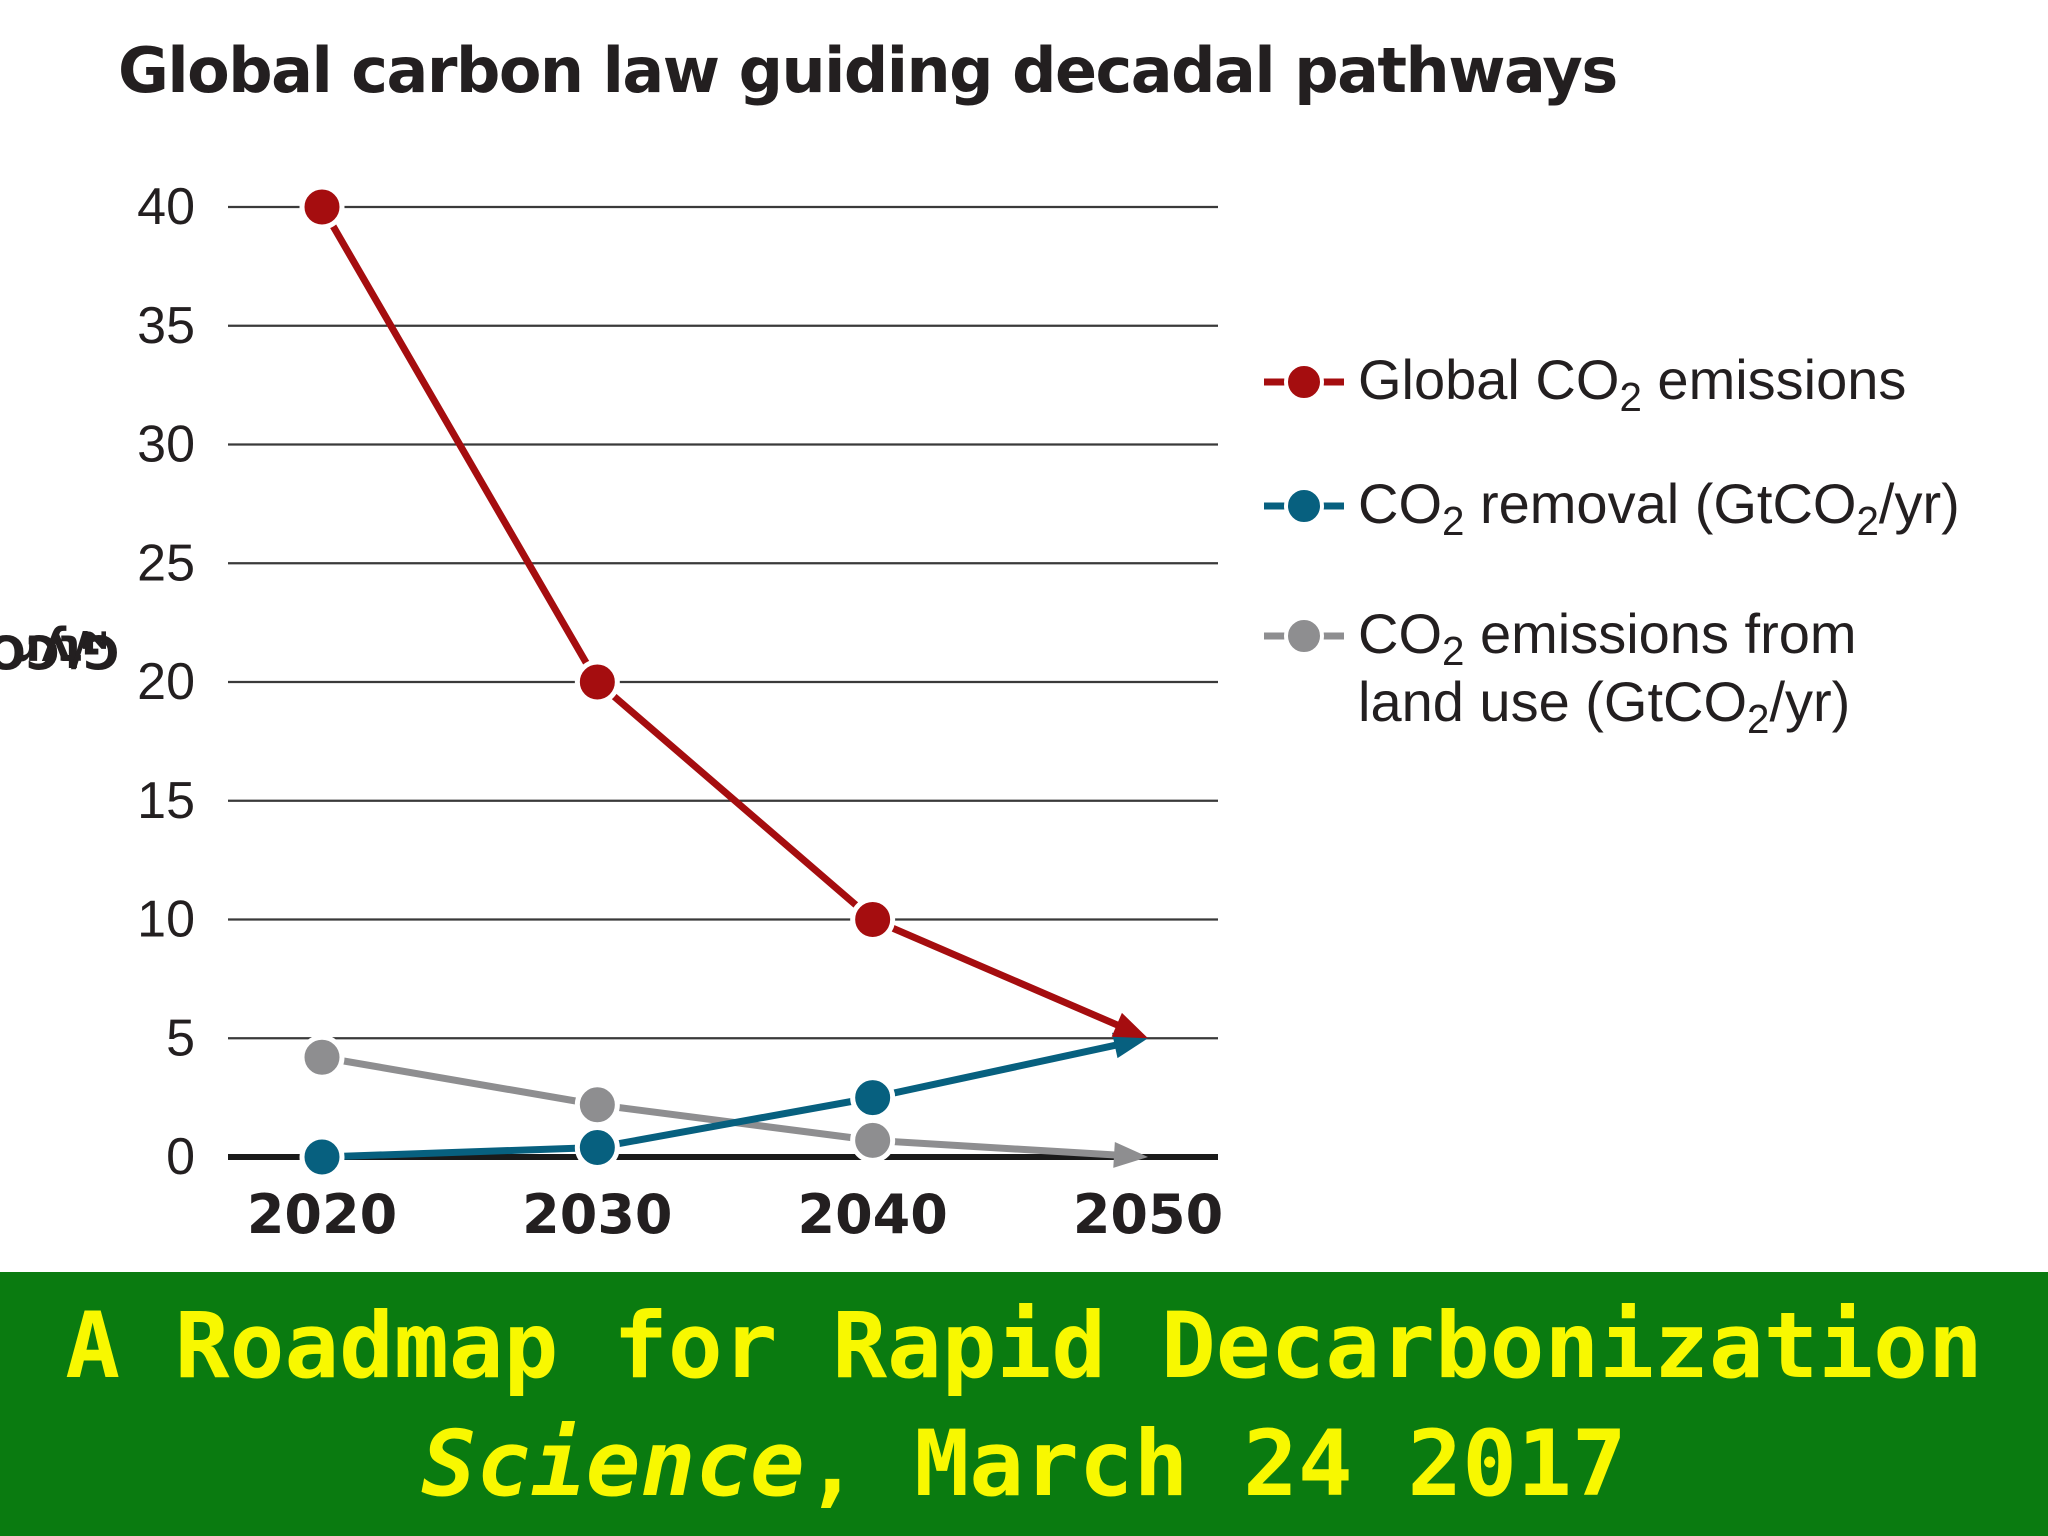 Image resolution: width=2048 pixels, height=1536 pixels. Describe the element at coordinates (1774, 379) in the screenshot. I see `legend-label-part: emissions` at that location.